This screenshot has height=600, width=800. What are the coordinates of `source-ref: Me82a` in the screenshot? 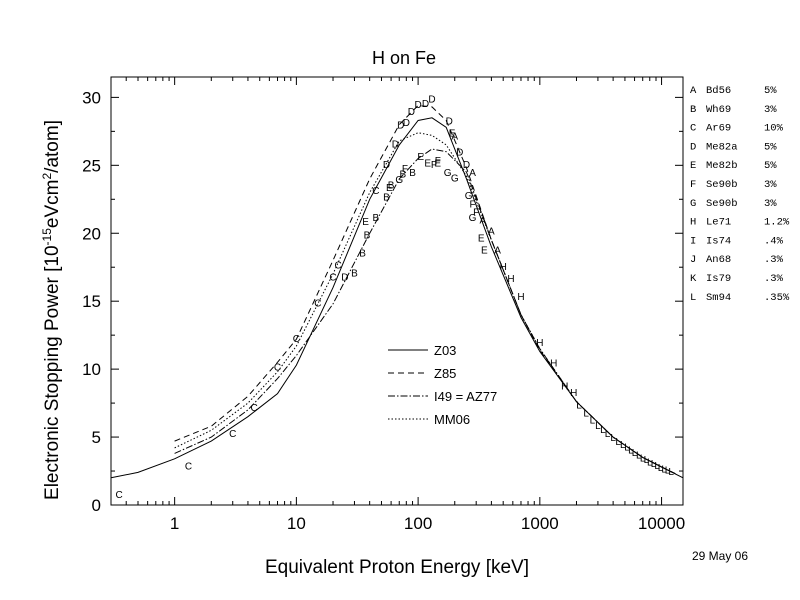 It's located at (722, 147).